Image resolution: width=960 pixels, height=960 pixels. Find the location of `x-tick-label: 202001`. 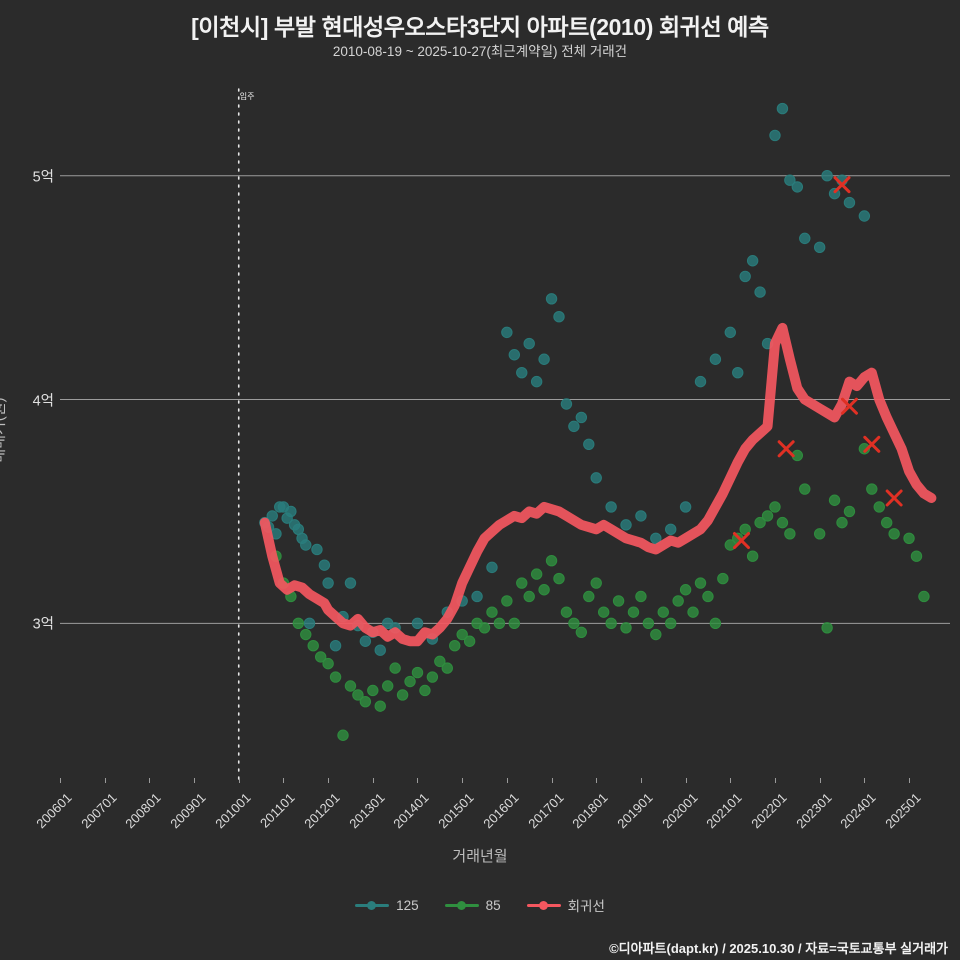

x-tick-label: 202001 is located at coordinates (679, 811).